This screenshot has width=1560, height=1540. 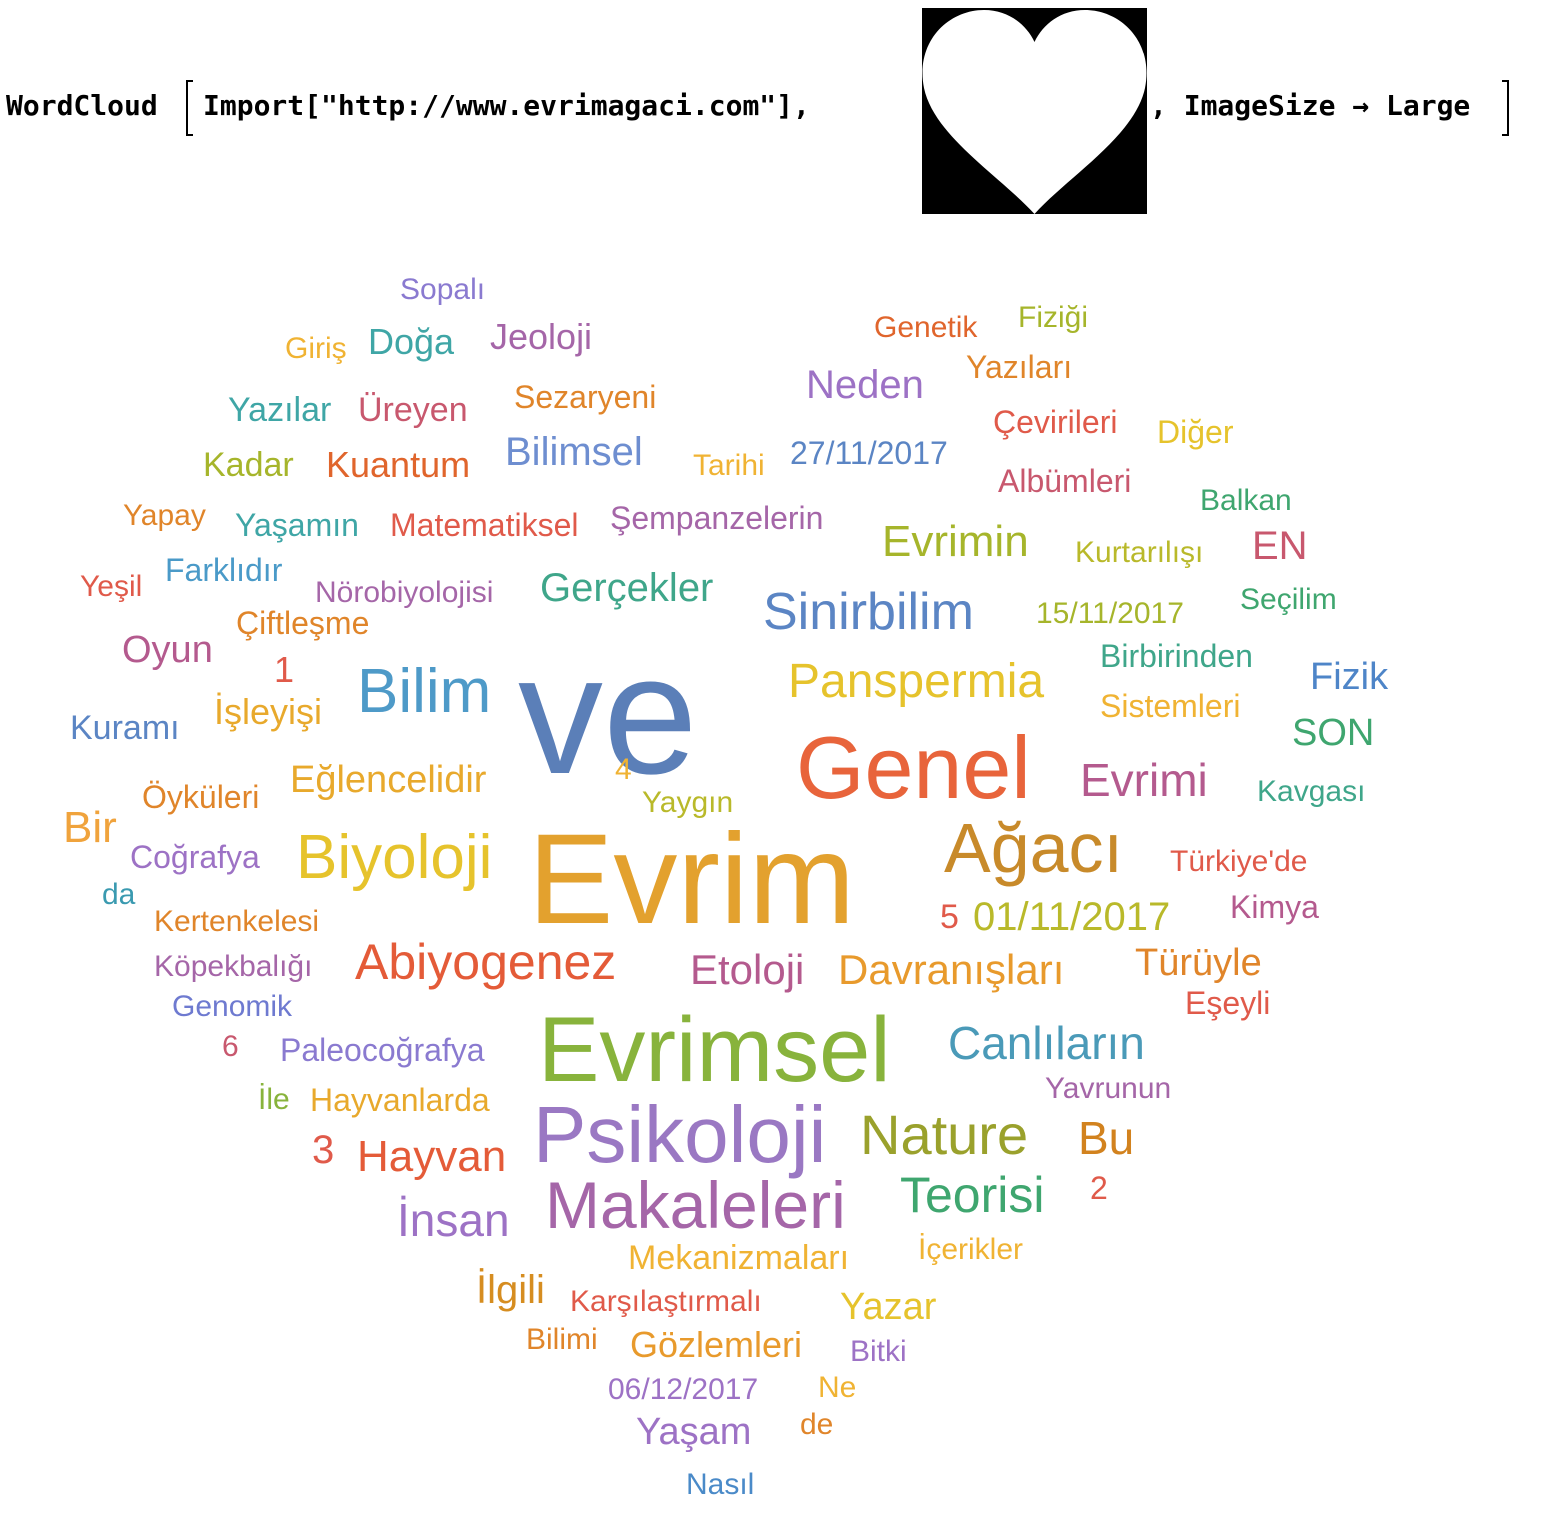 I want to click on word-cloud-word: Biyoloji, so click(x=394, y=857).